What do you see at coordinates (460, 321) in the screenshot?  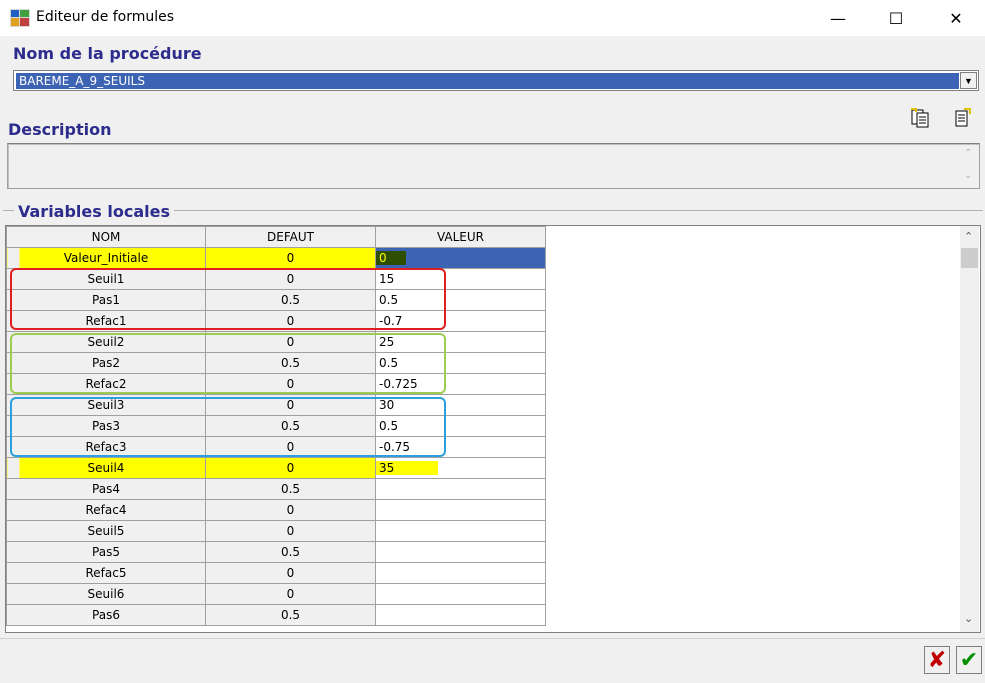 I see `cell-valeur: -0.7` at bounding box center [460, 321].